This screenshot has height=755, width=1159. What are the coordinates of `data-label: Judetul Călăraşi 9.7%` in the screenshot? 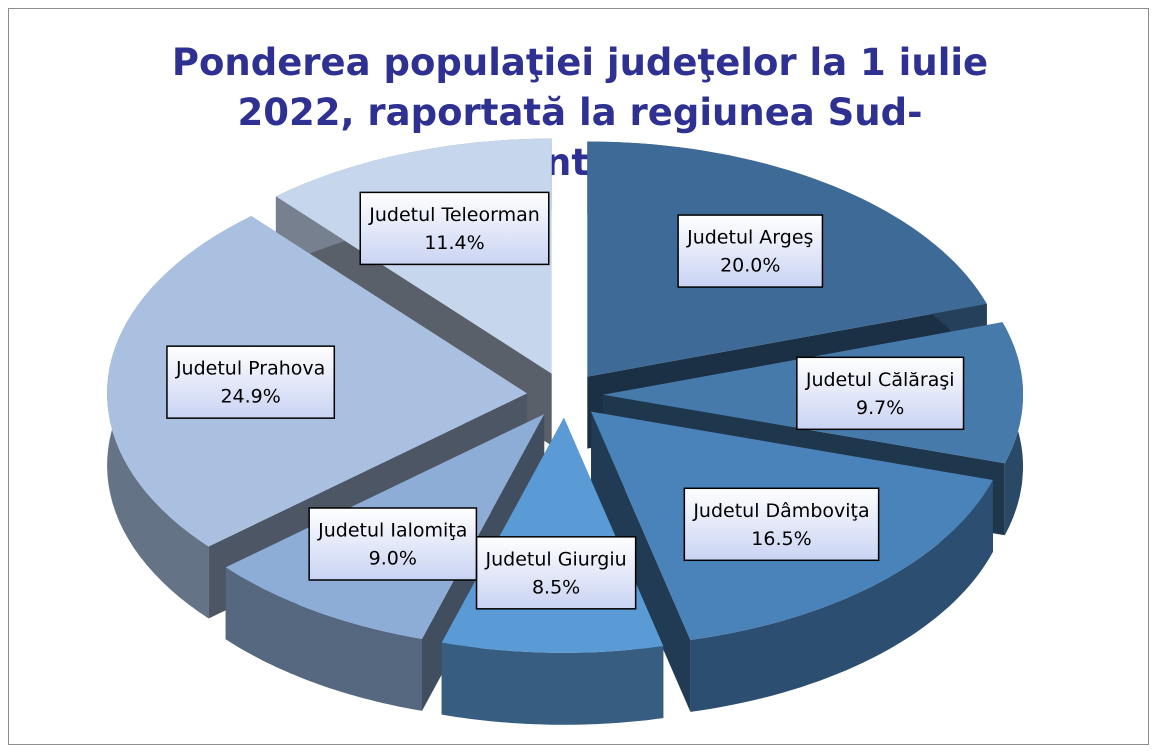 It's located at (880, 393).